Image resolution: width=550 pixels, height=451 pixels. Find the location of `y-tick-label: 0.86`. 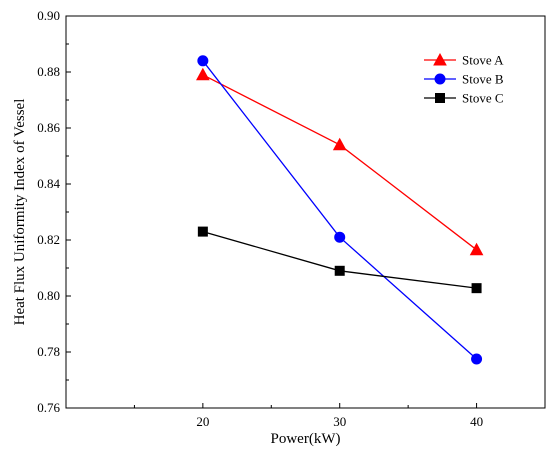

y-tick-label: 0.86 is located at coordinates (48, 127).